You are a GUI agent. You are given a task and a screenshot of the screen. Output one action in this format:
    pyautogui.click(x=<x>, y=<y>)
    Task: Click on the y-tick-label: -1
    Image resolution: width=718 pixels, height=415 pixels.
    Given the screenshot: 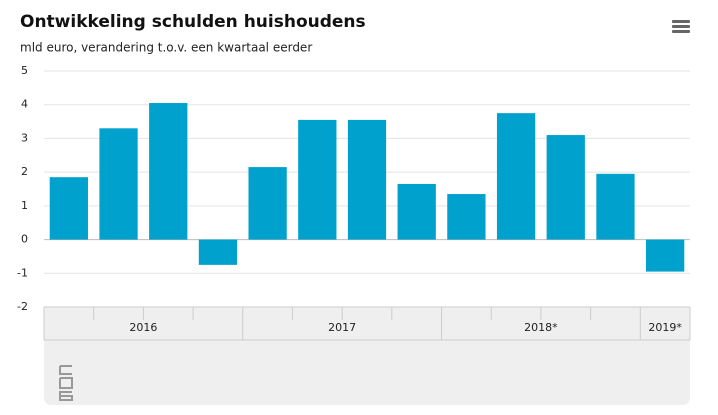 What is the action you would take?
    pyautogui.click(x=22, y=272)
    